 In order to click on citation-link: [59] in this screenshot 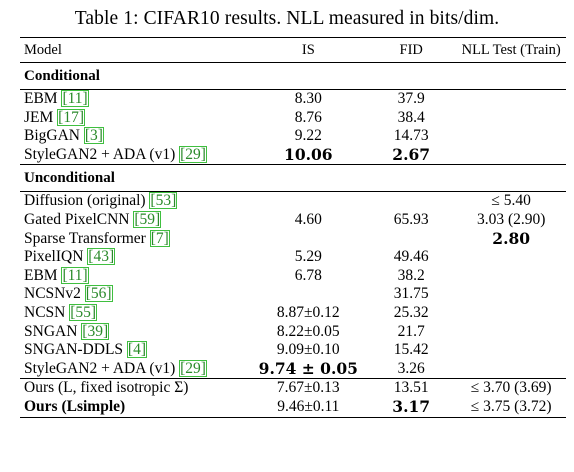, I will do `click(147, 219)`.